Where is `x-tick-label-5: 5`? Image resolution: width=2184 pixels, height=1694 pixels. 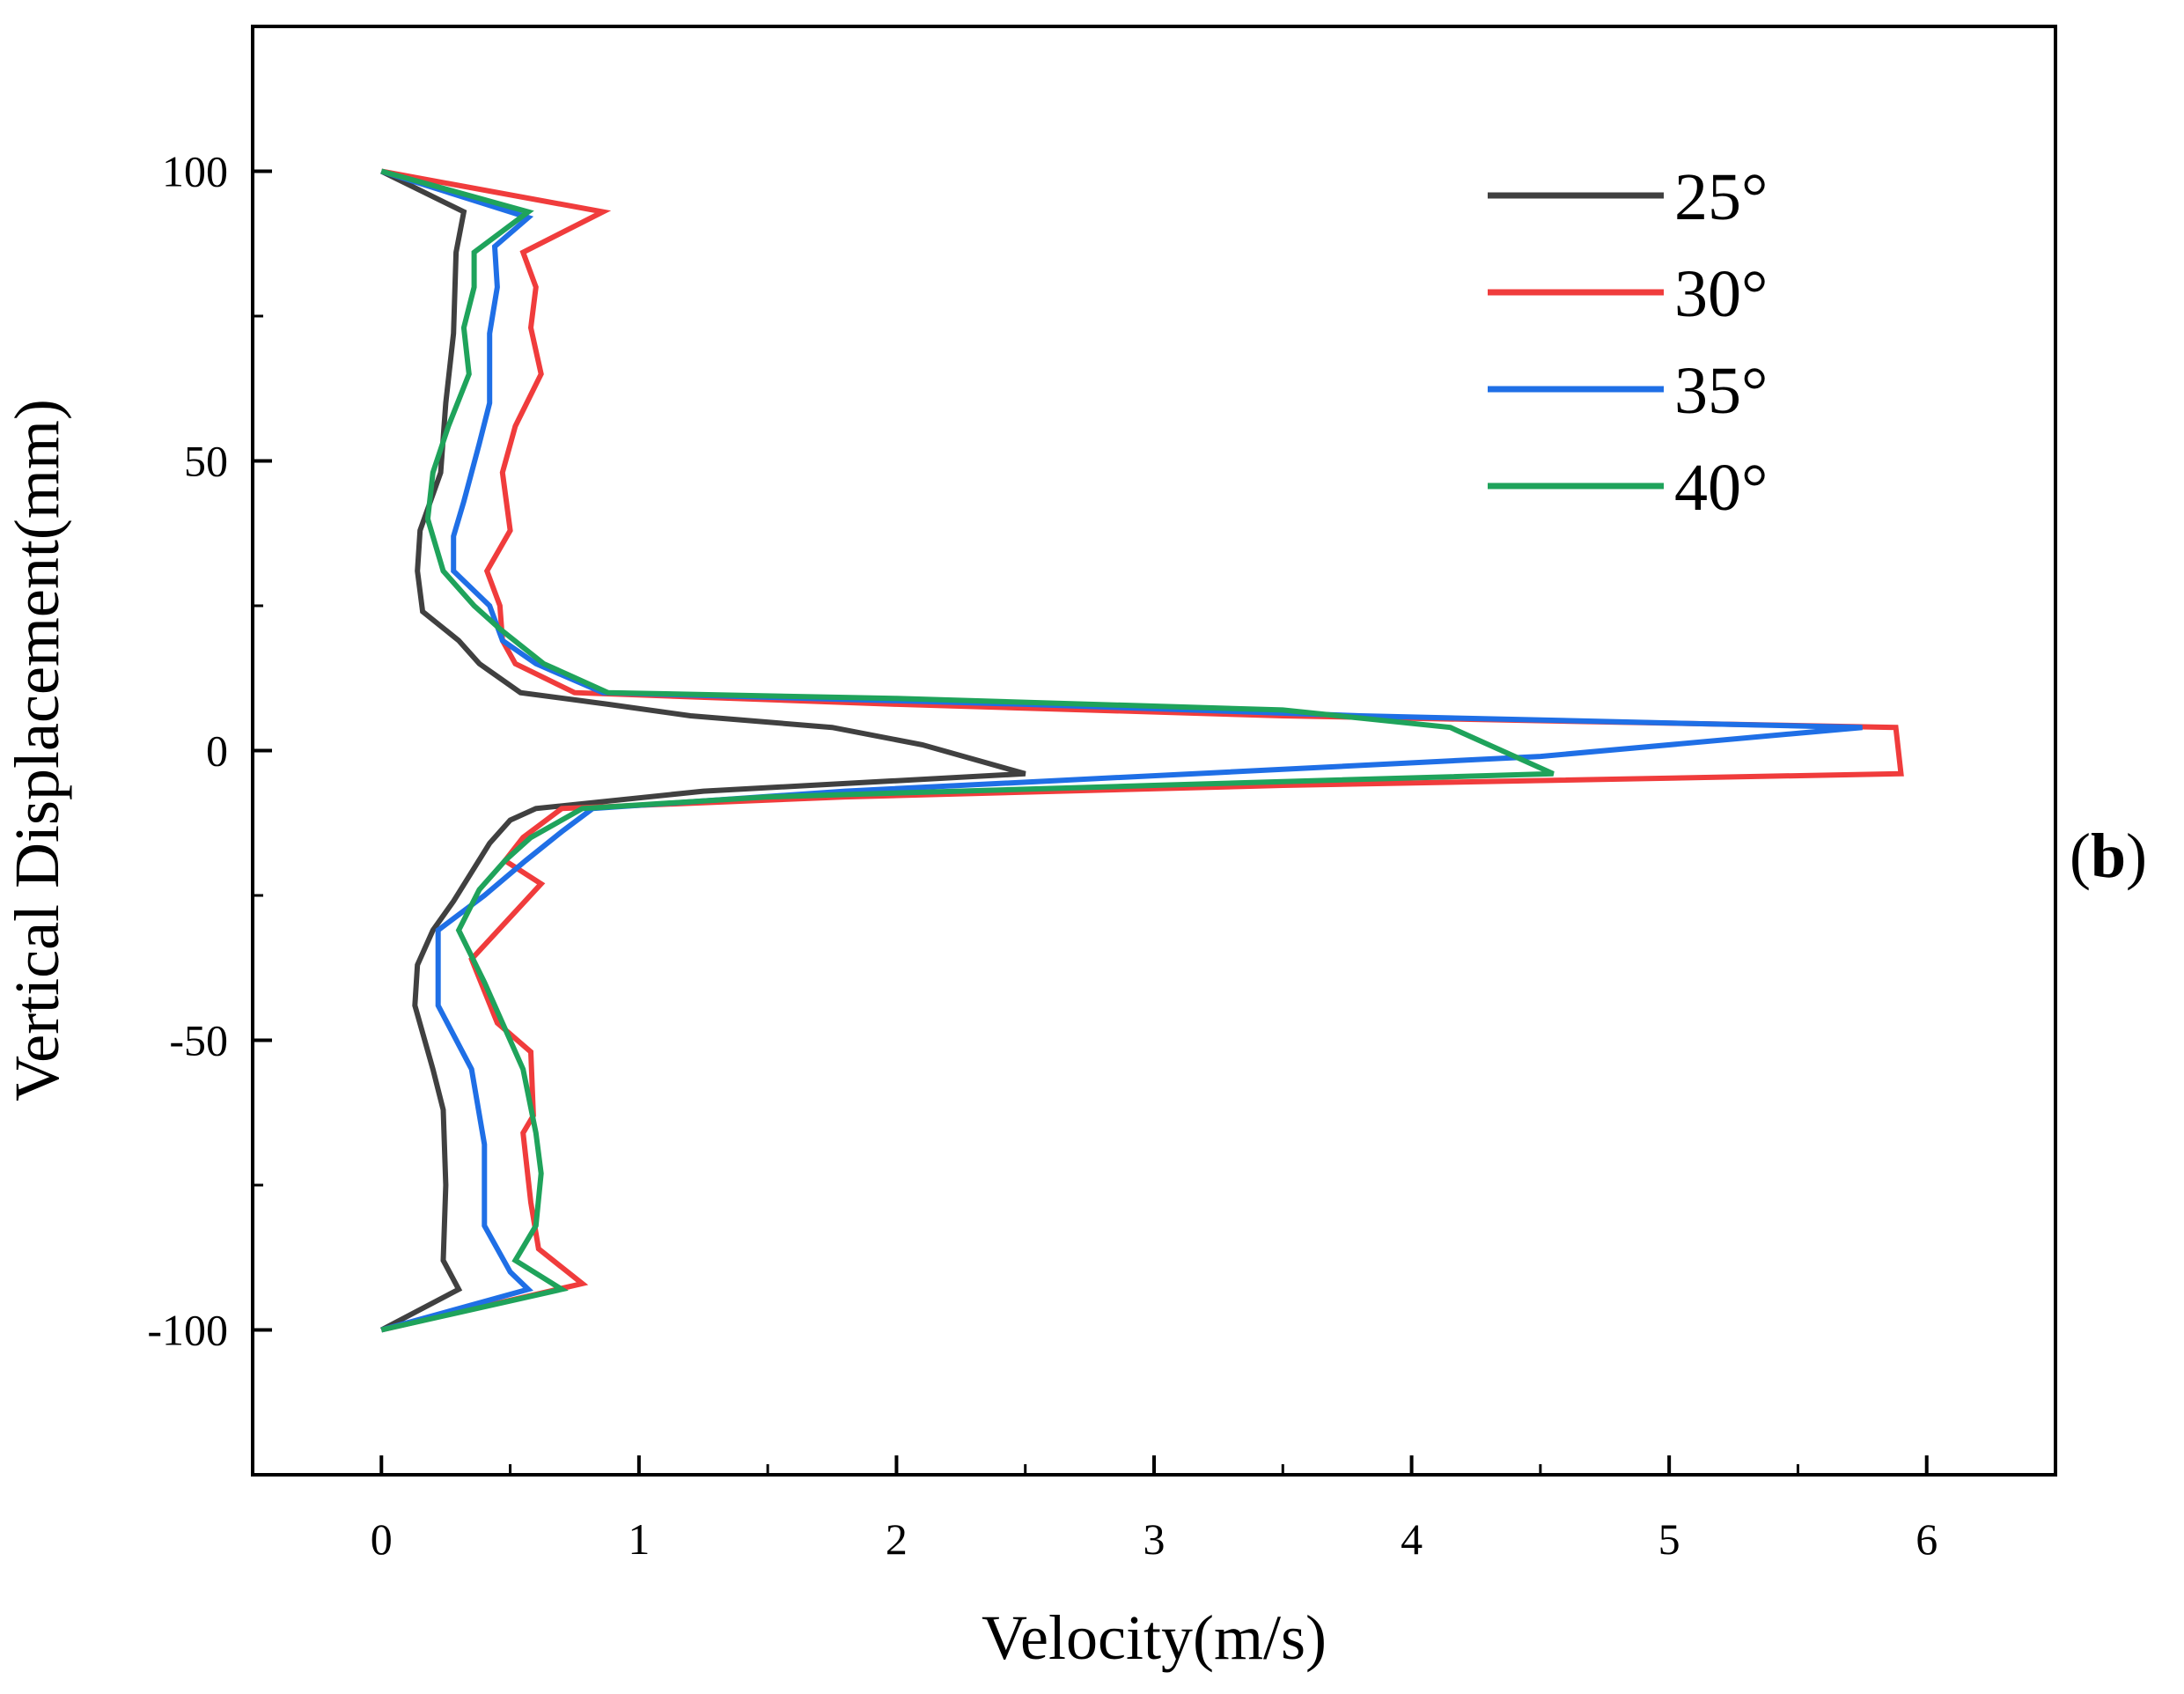 x-tick-label-5: 5 is located at coordinates (1669, 1539).